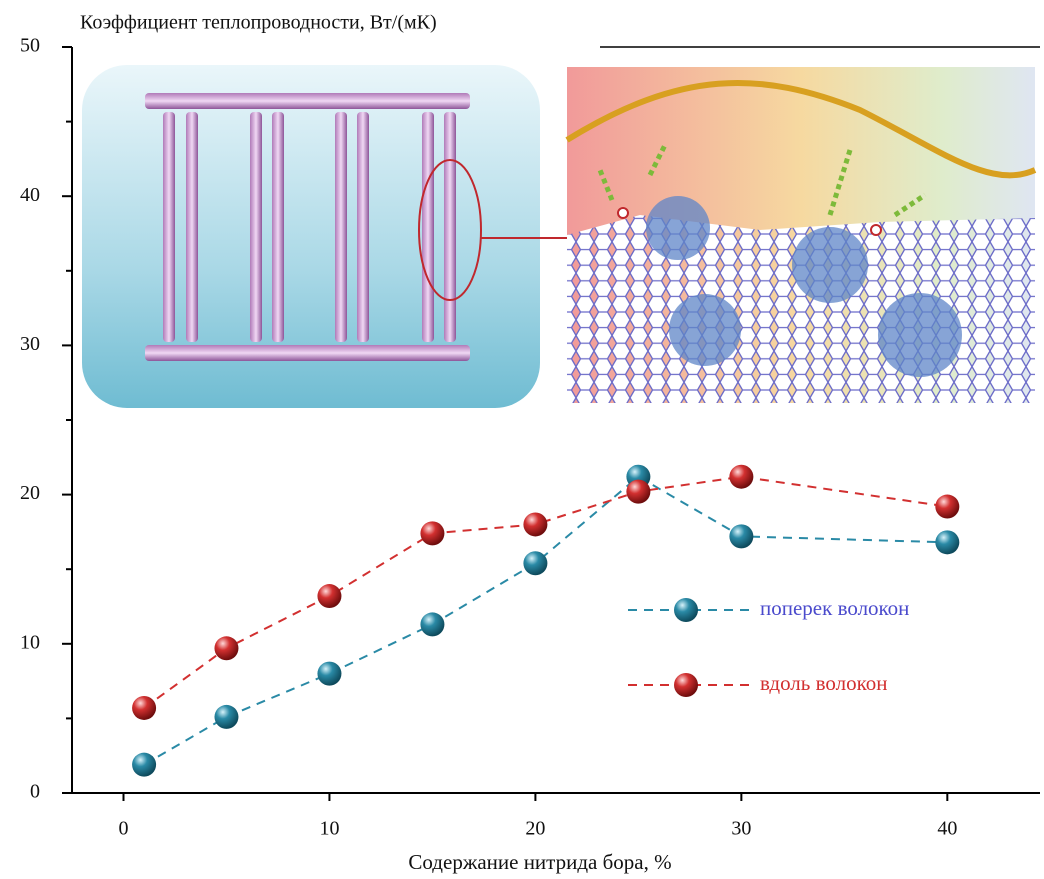 The height and width of the screenshot is (879, 1044). Describe the element at coordinates (329, 829) in the screenshot. I see `x-tick-label: 10` at that location.